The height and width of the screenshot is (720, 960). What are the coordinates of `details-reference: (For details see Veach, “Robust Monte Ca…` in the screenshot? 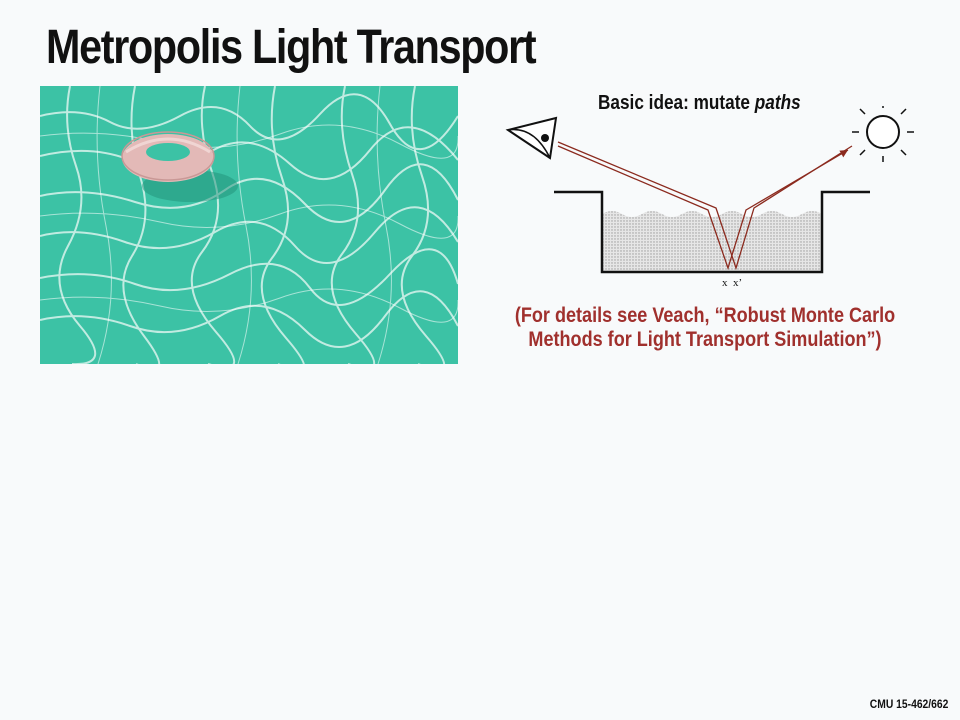 It's located at (705, 328).